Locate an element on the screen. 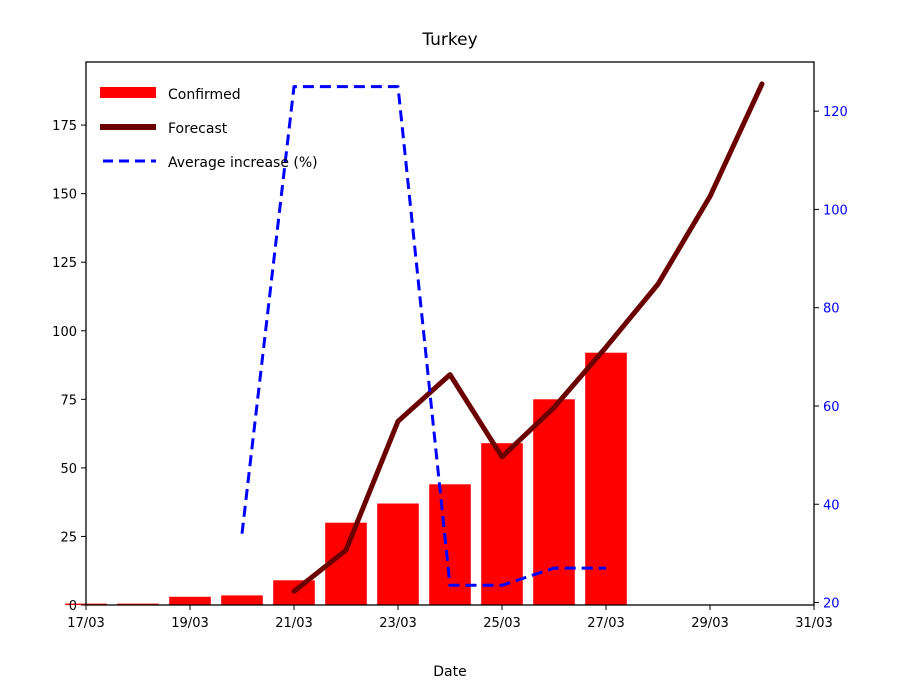 Image resolution: width=900 pixels, height=700 pixels. y-right-tick-label: 80 is located at coordinates (831, 309).